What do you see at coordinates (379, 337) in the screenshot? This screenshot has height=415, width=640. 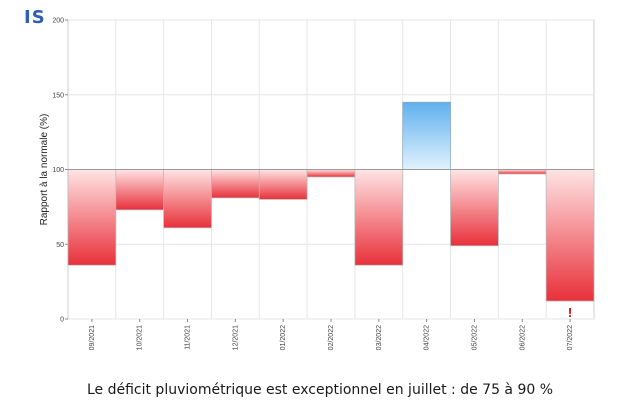 I see `x-tick-label: 03/2022` at bounding box center [379, 337].